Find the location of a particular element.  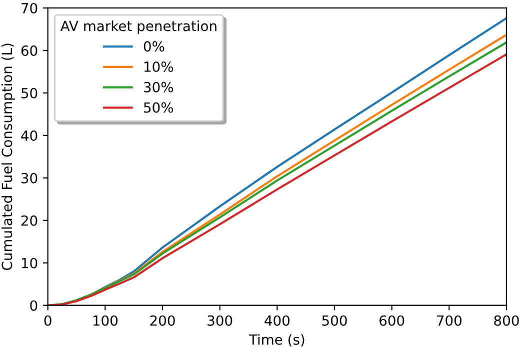

legend-label: 30% is located at coordinates (159, 87).